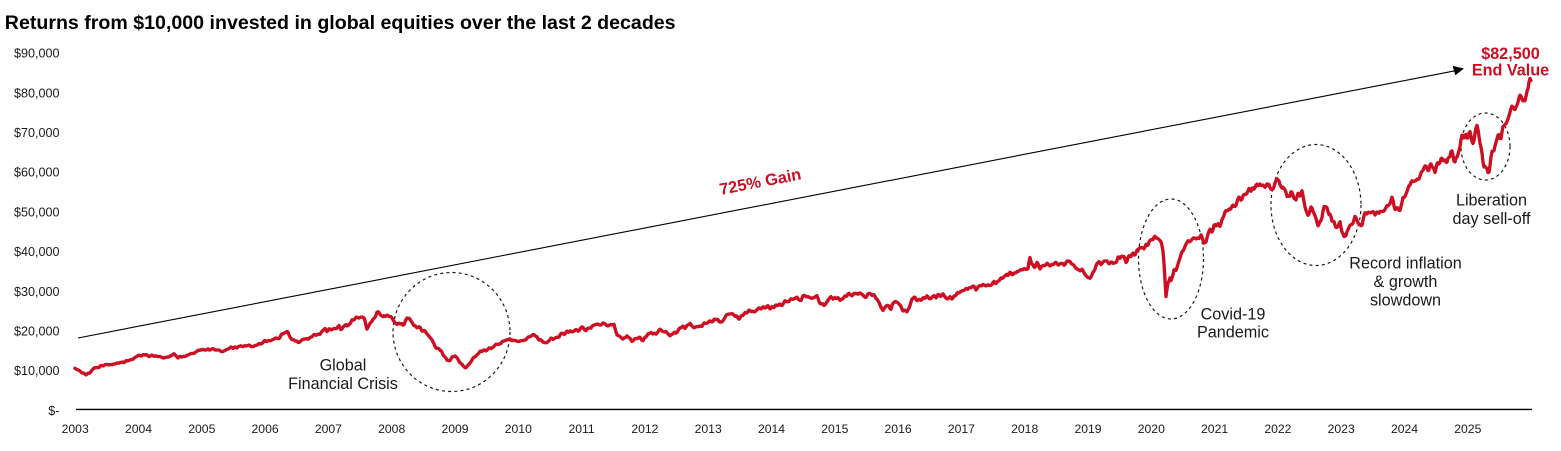 The image size is (1561, 451). Describe the element at coordinates (37, 133) in the screenshot. I see `svg-text: $70,000` at that location.